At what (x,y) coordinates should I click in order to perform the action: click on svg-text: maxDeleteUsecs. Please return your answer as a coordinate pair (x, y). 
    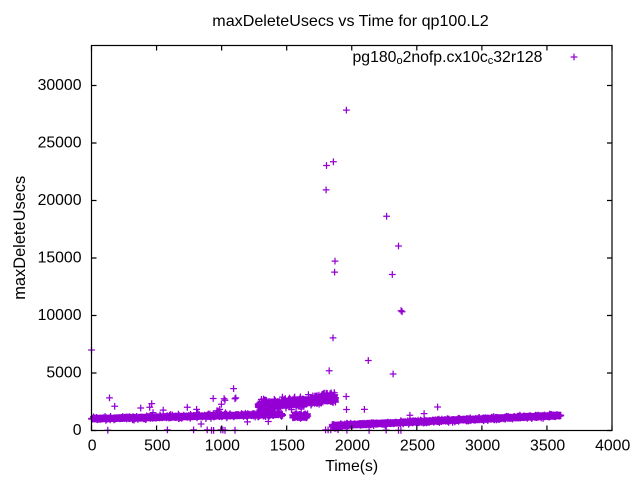
    Looking at the image, I should click on (20, 238).